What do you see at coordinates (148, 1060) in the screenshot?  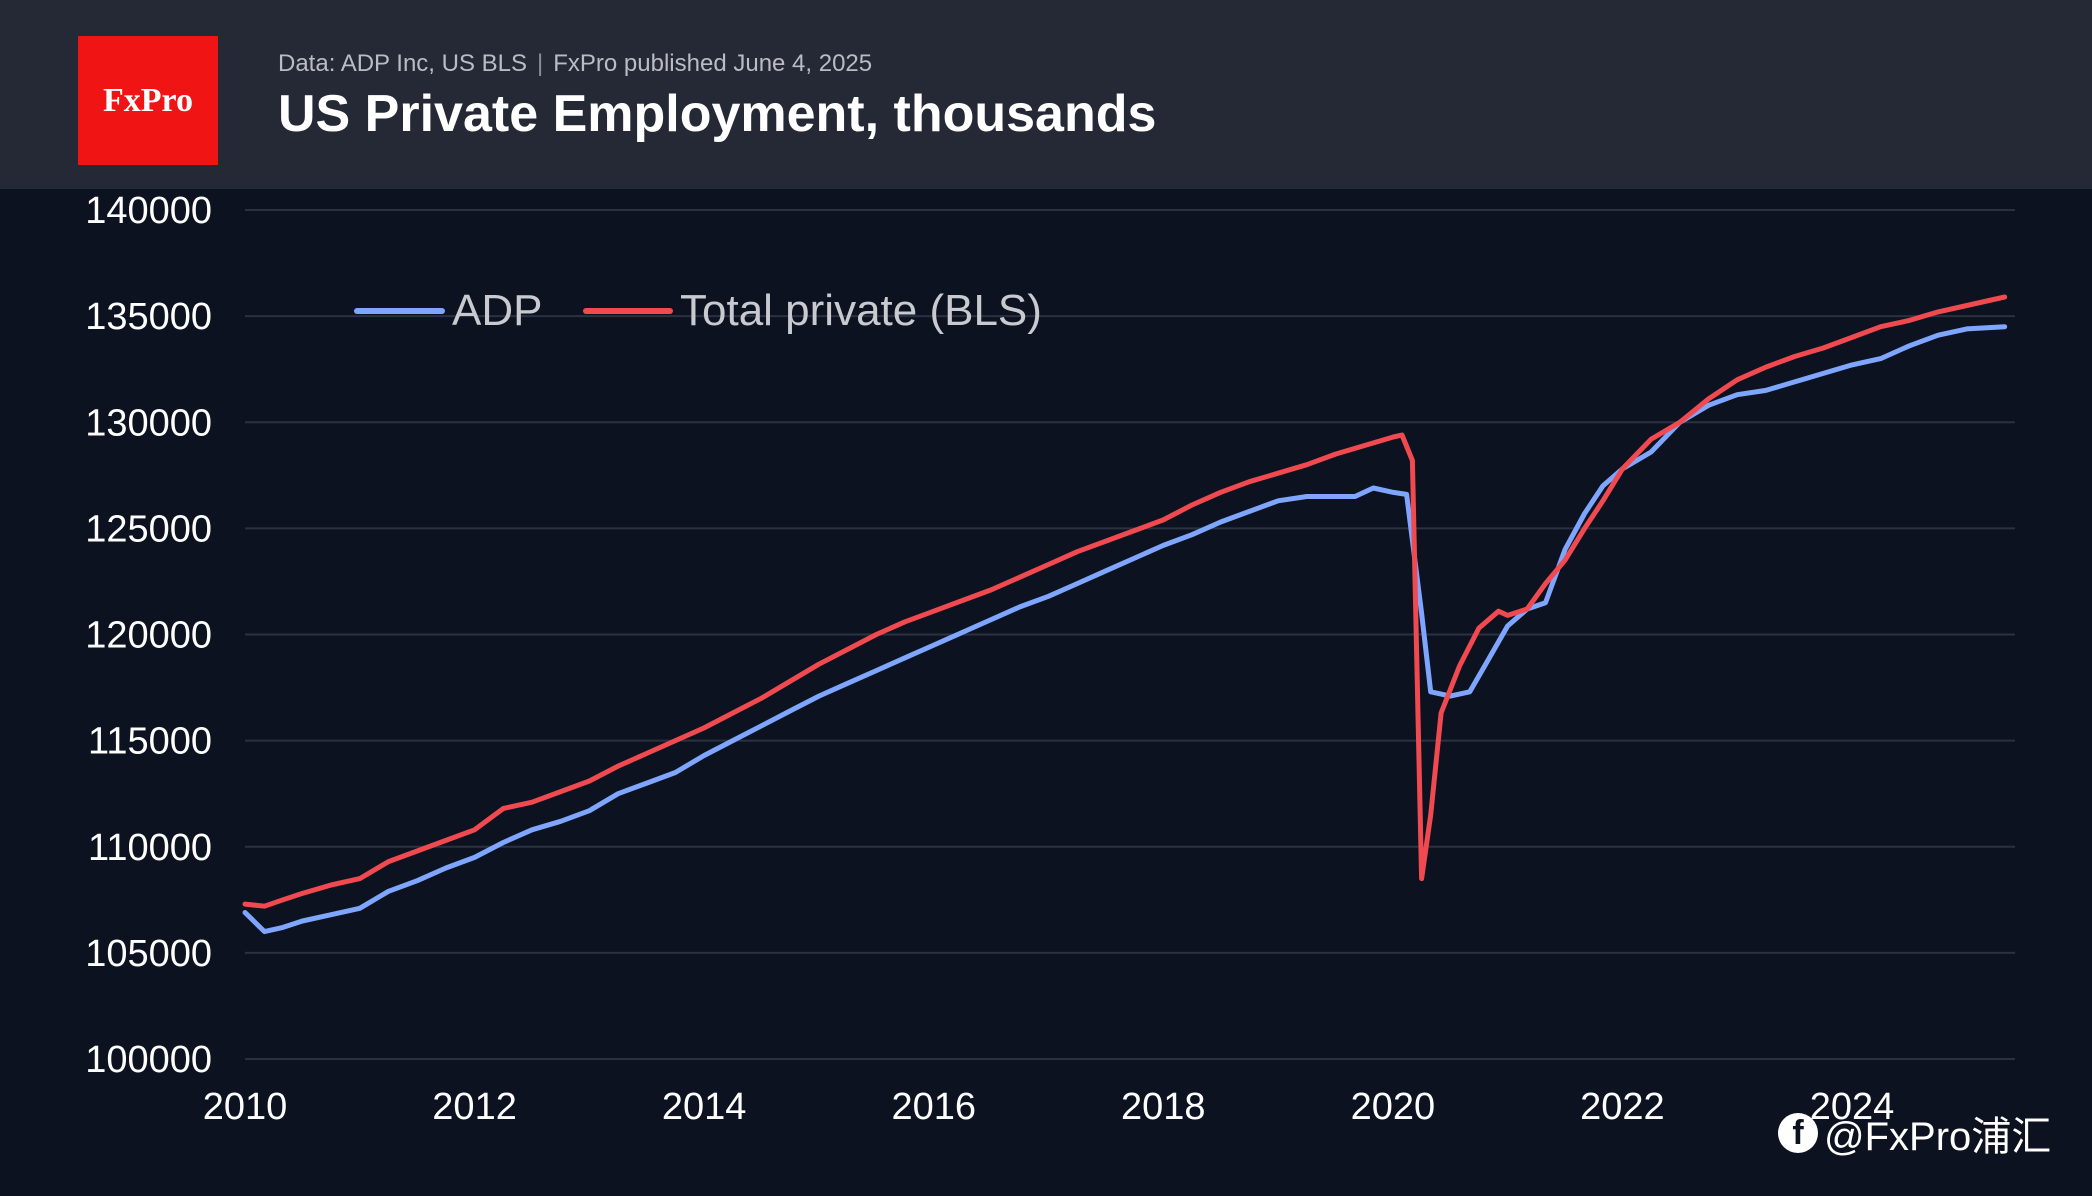 I see `y-tick-label: 100000` at bounding box center [148, 1060].